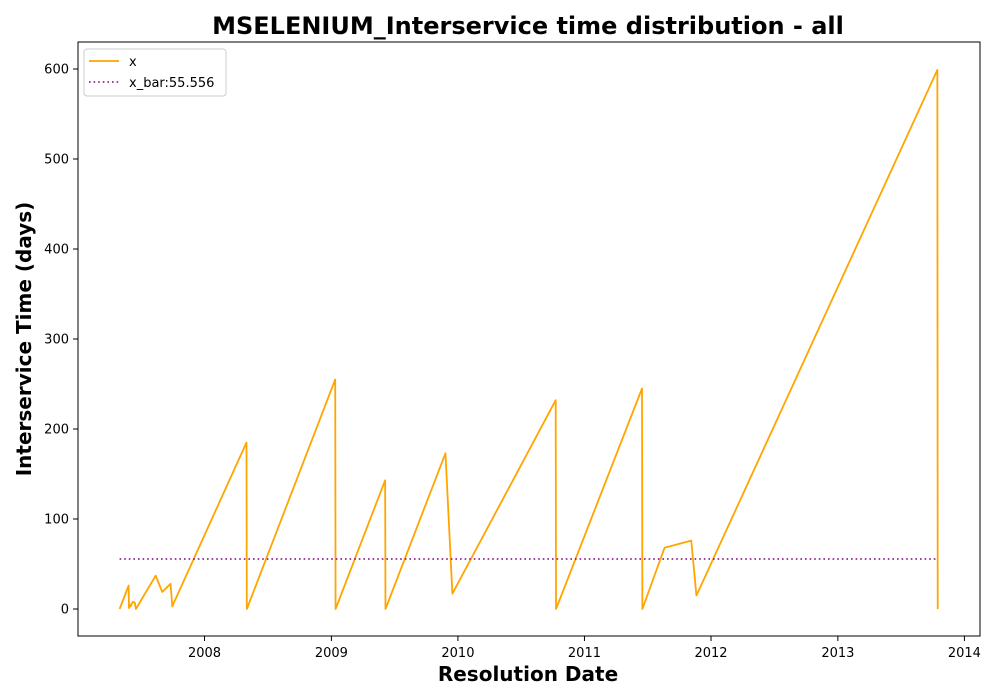 This screenshot has height=700, width=1000. Describe the element at coordinates (56, 520) in the screenshot. I see `y-tick-label: 100` at that location.